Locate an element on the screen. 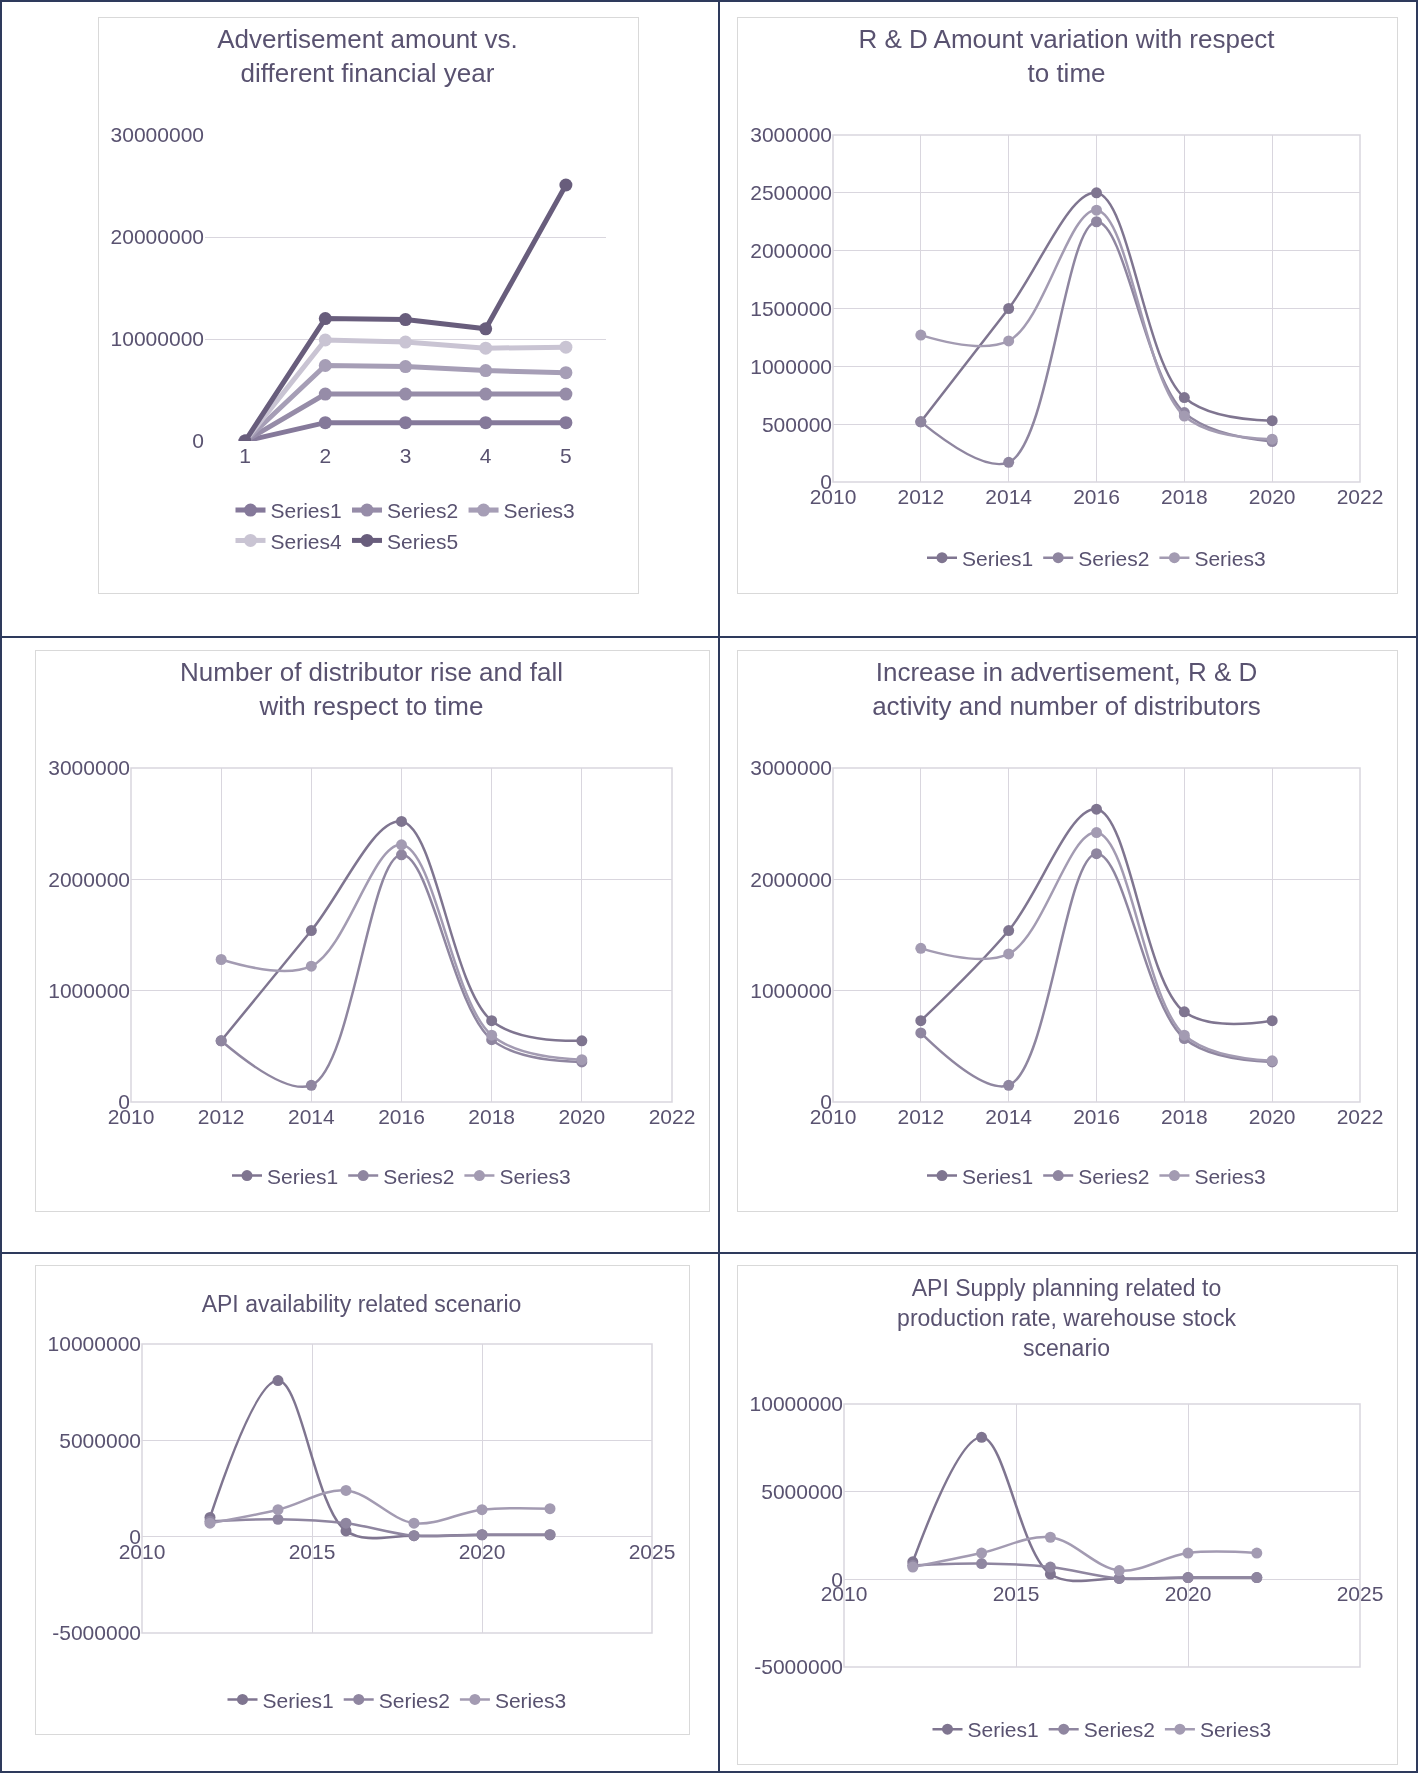 The height and width of the screenshot is (1773, 1418). x-tick-label: 4 is located at coordinates (485, 455).